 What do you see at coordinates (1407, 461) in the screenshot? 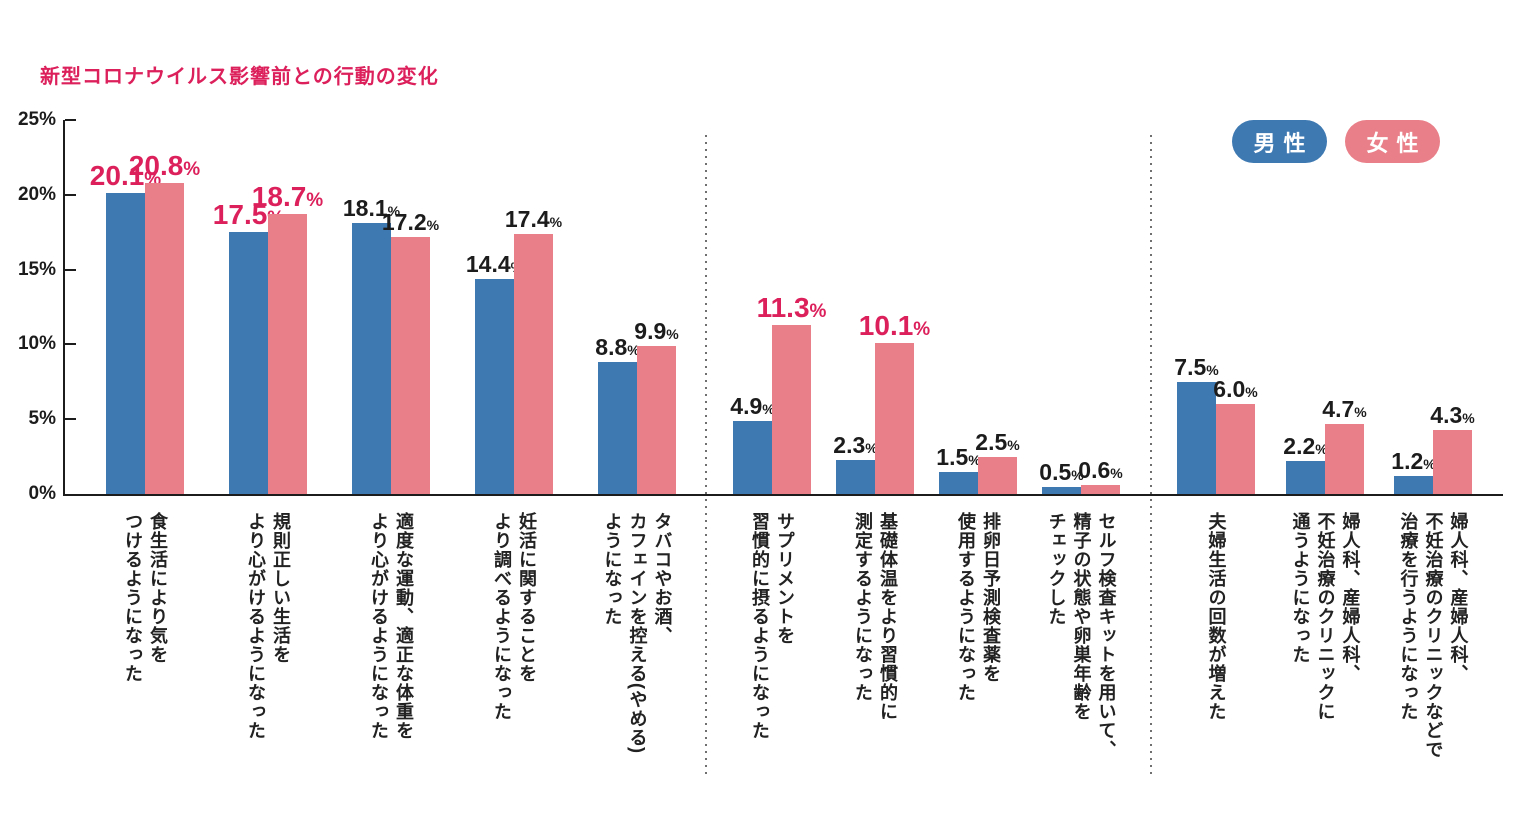
I see `value-number: 1.2` at bounding box center [1407, 461].